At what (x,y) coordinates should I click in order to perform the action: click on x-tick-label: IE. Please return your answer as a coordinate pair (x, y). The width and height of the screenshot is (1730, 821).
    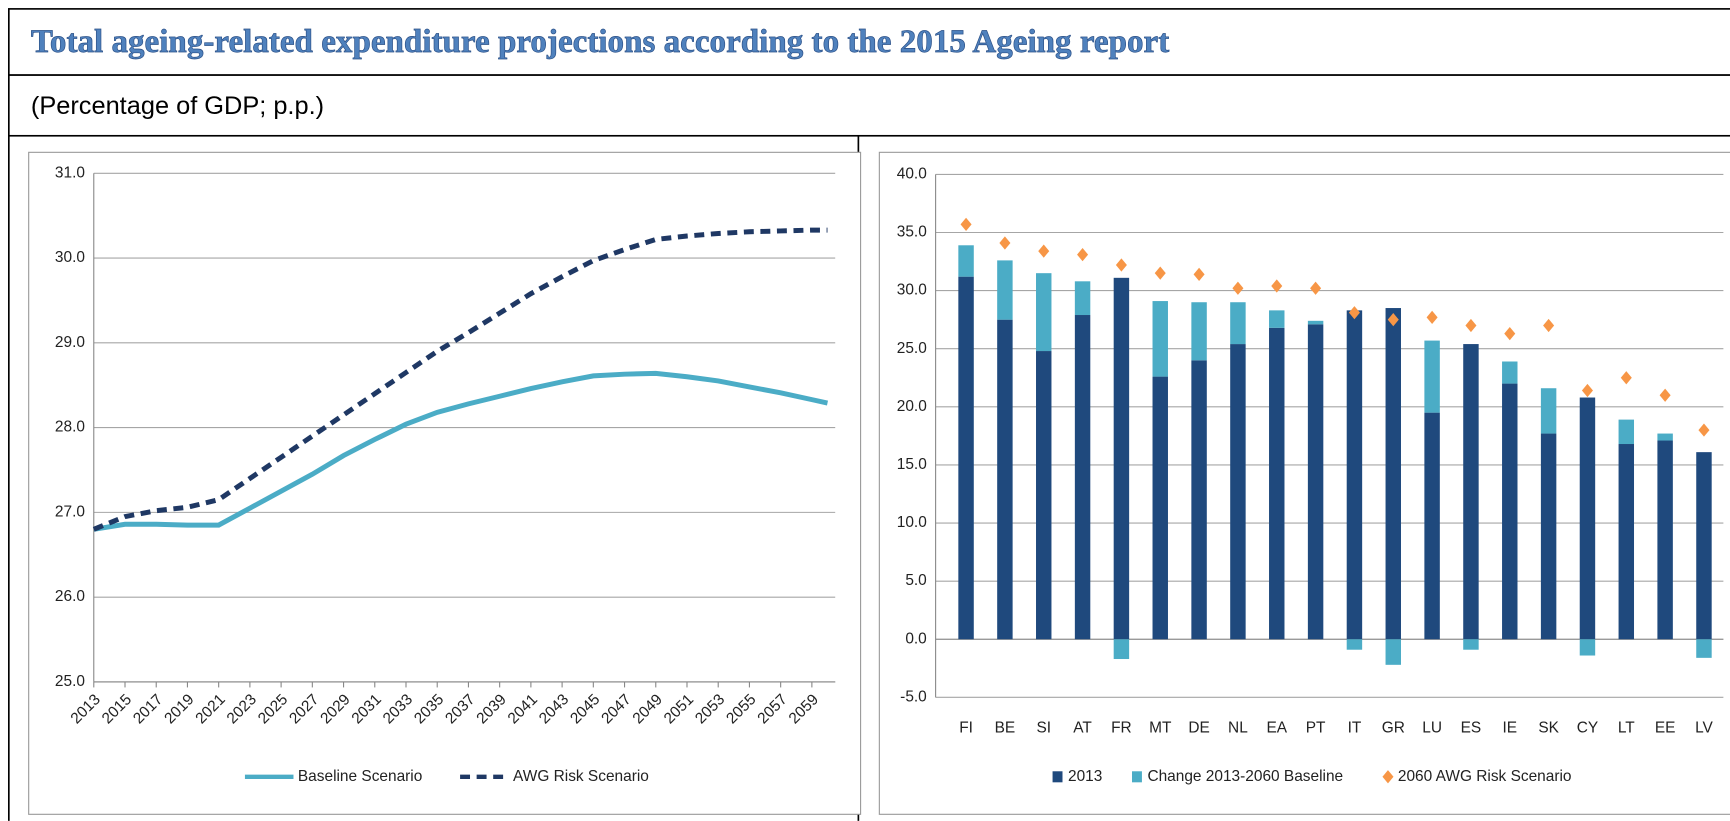
    Looking at the image, I should click on (1509, 727).